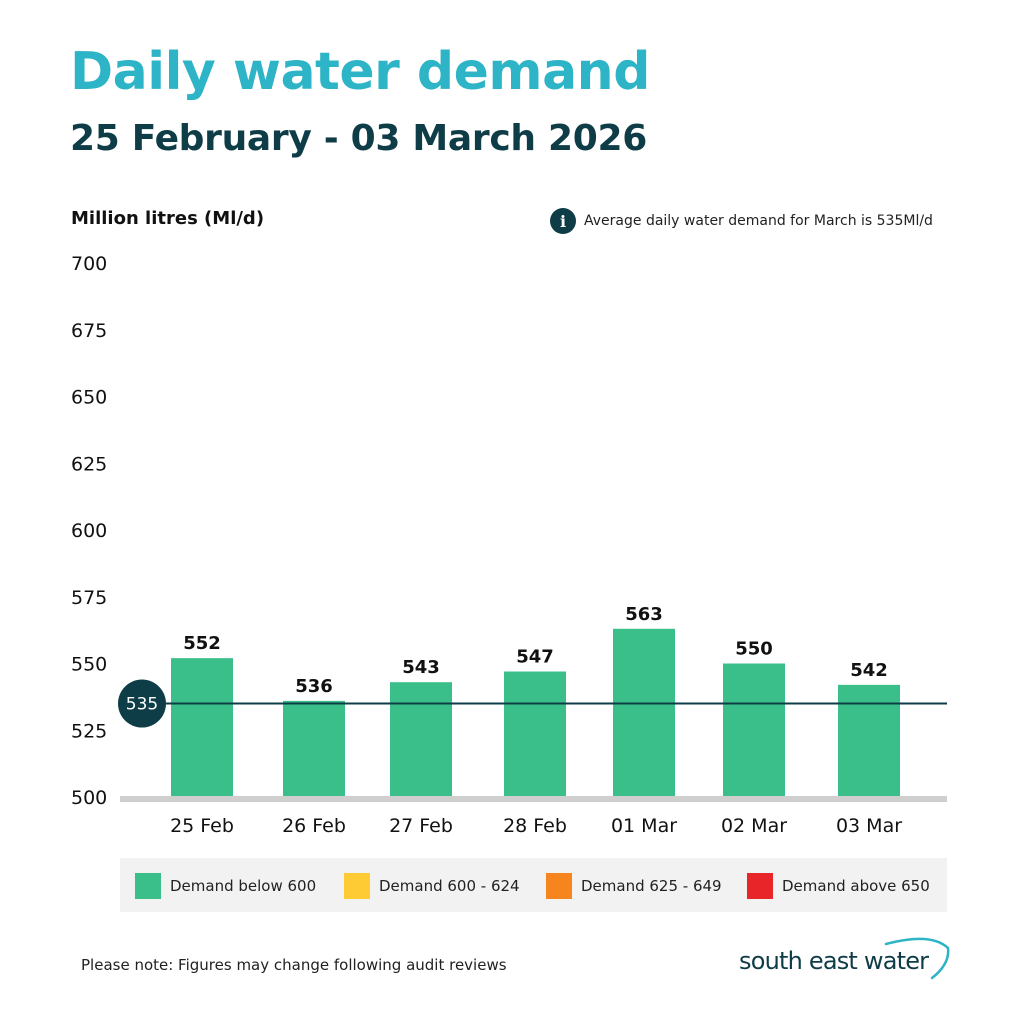  I want to click on chart-subtitle: 25 February - 03 March 2026, so click(358, 138).